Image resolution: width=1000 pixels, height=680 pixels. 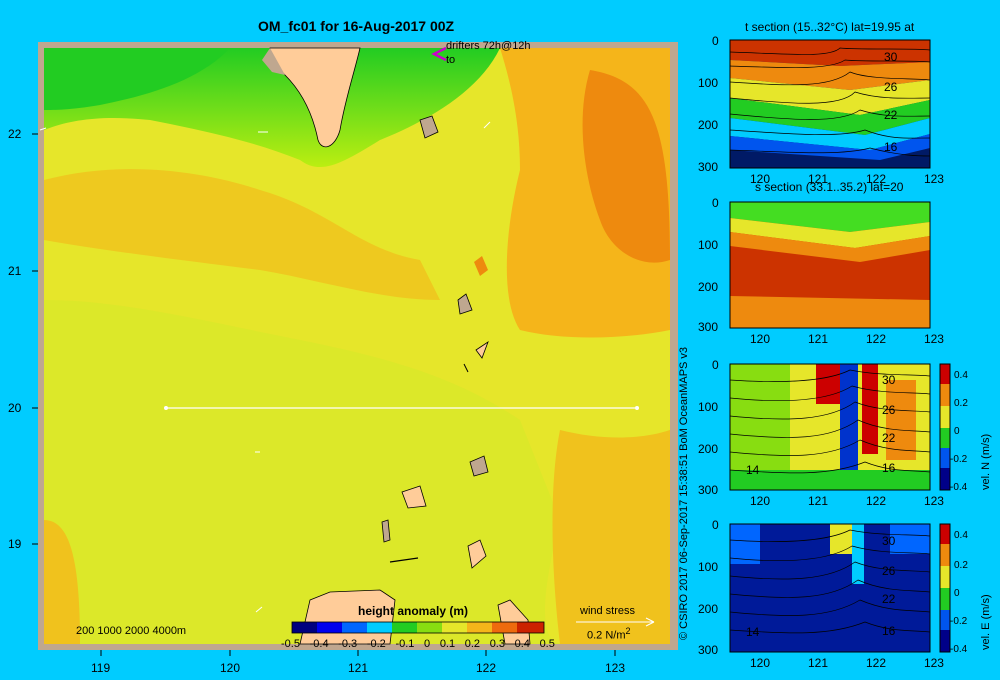 I want to click on height-anomaly-colorbar, so click(x=418, y=627).